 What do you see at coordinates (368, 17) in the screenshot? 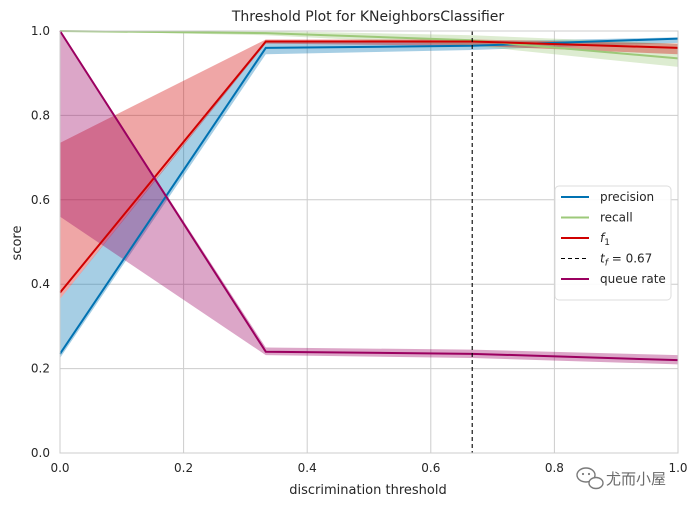
I see `chart-title: Threshold Plot for KNeighborsClassifier` at bounding box center [368, 17].